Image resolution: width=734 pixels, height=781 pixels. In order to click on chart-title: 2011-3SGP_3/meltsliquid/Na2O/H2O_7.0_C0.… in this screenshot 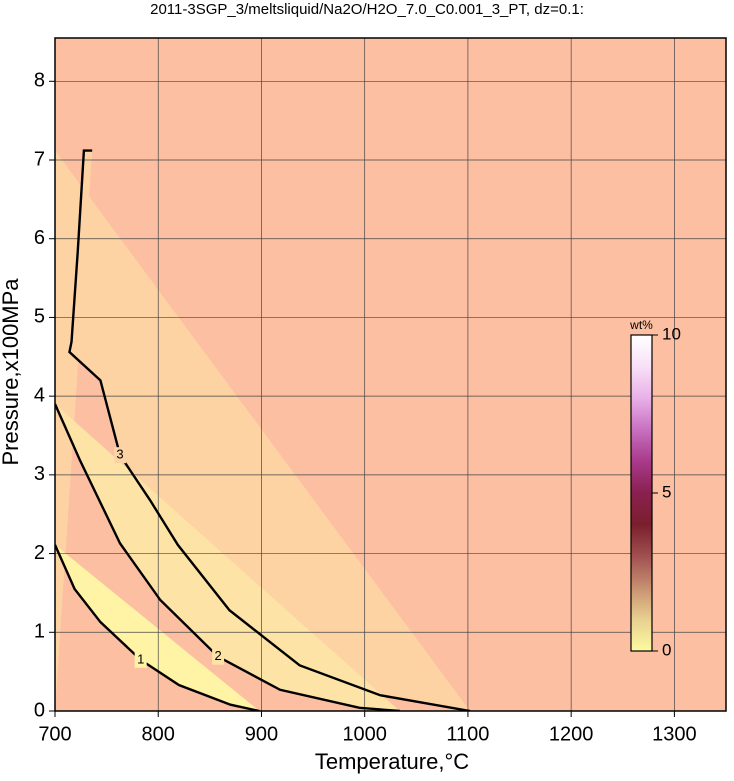, I will do `click(367, 9)`.